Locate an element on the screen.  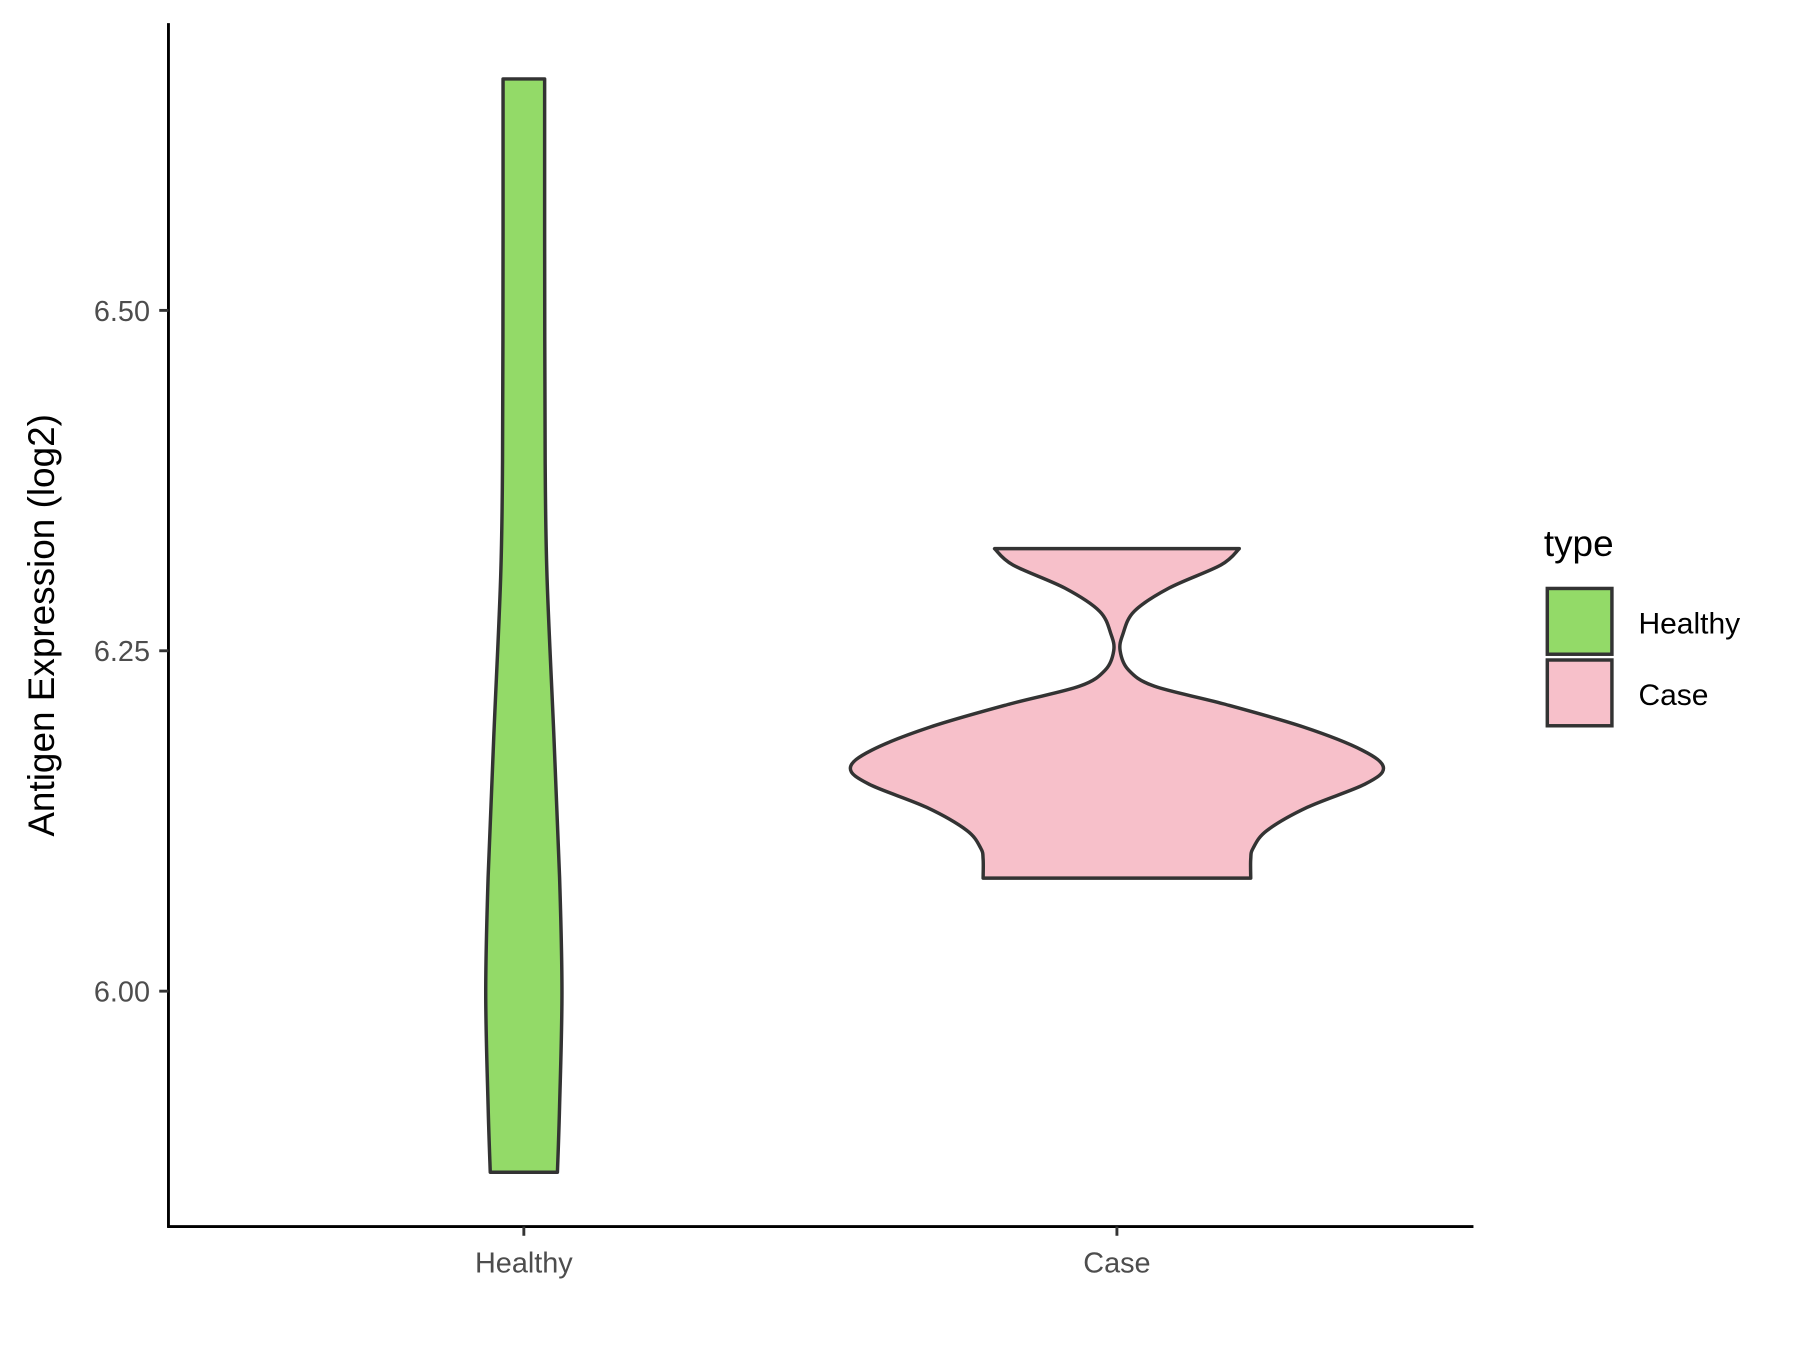
x-tick-label: Healthy is located at coordinates (524, 1264).